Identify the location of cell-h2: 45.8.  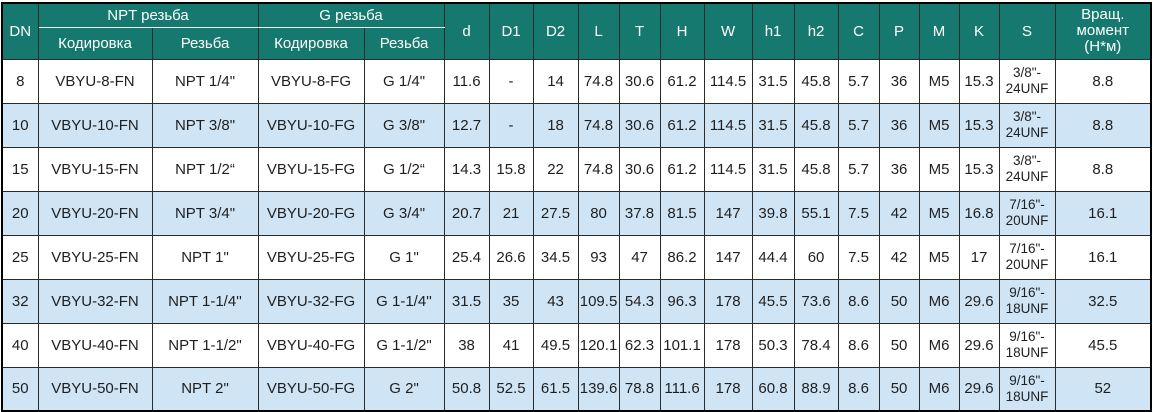
(816, 169).